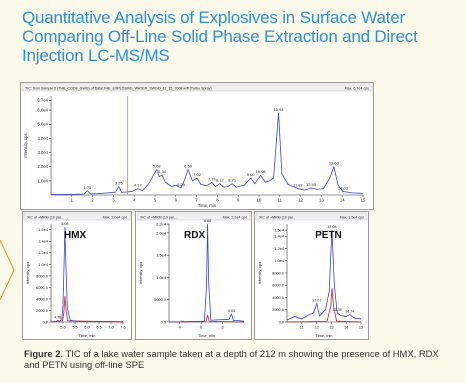 The image size is (466, 383). I want to click on y-tick-label: 3.0e4, so click(43, 152).